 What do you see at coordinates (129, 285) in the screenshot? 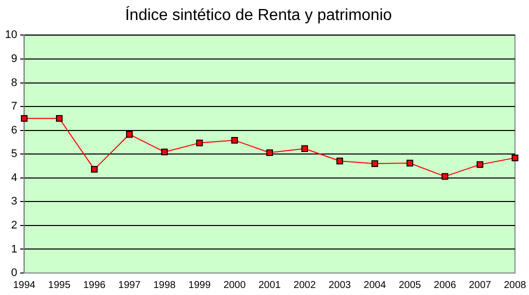
I see `x-tick-label: 1997` at bounding box center [129, 285].